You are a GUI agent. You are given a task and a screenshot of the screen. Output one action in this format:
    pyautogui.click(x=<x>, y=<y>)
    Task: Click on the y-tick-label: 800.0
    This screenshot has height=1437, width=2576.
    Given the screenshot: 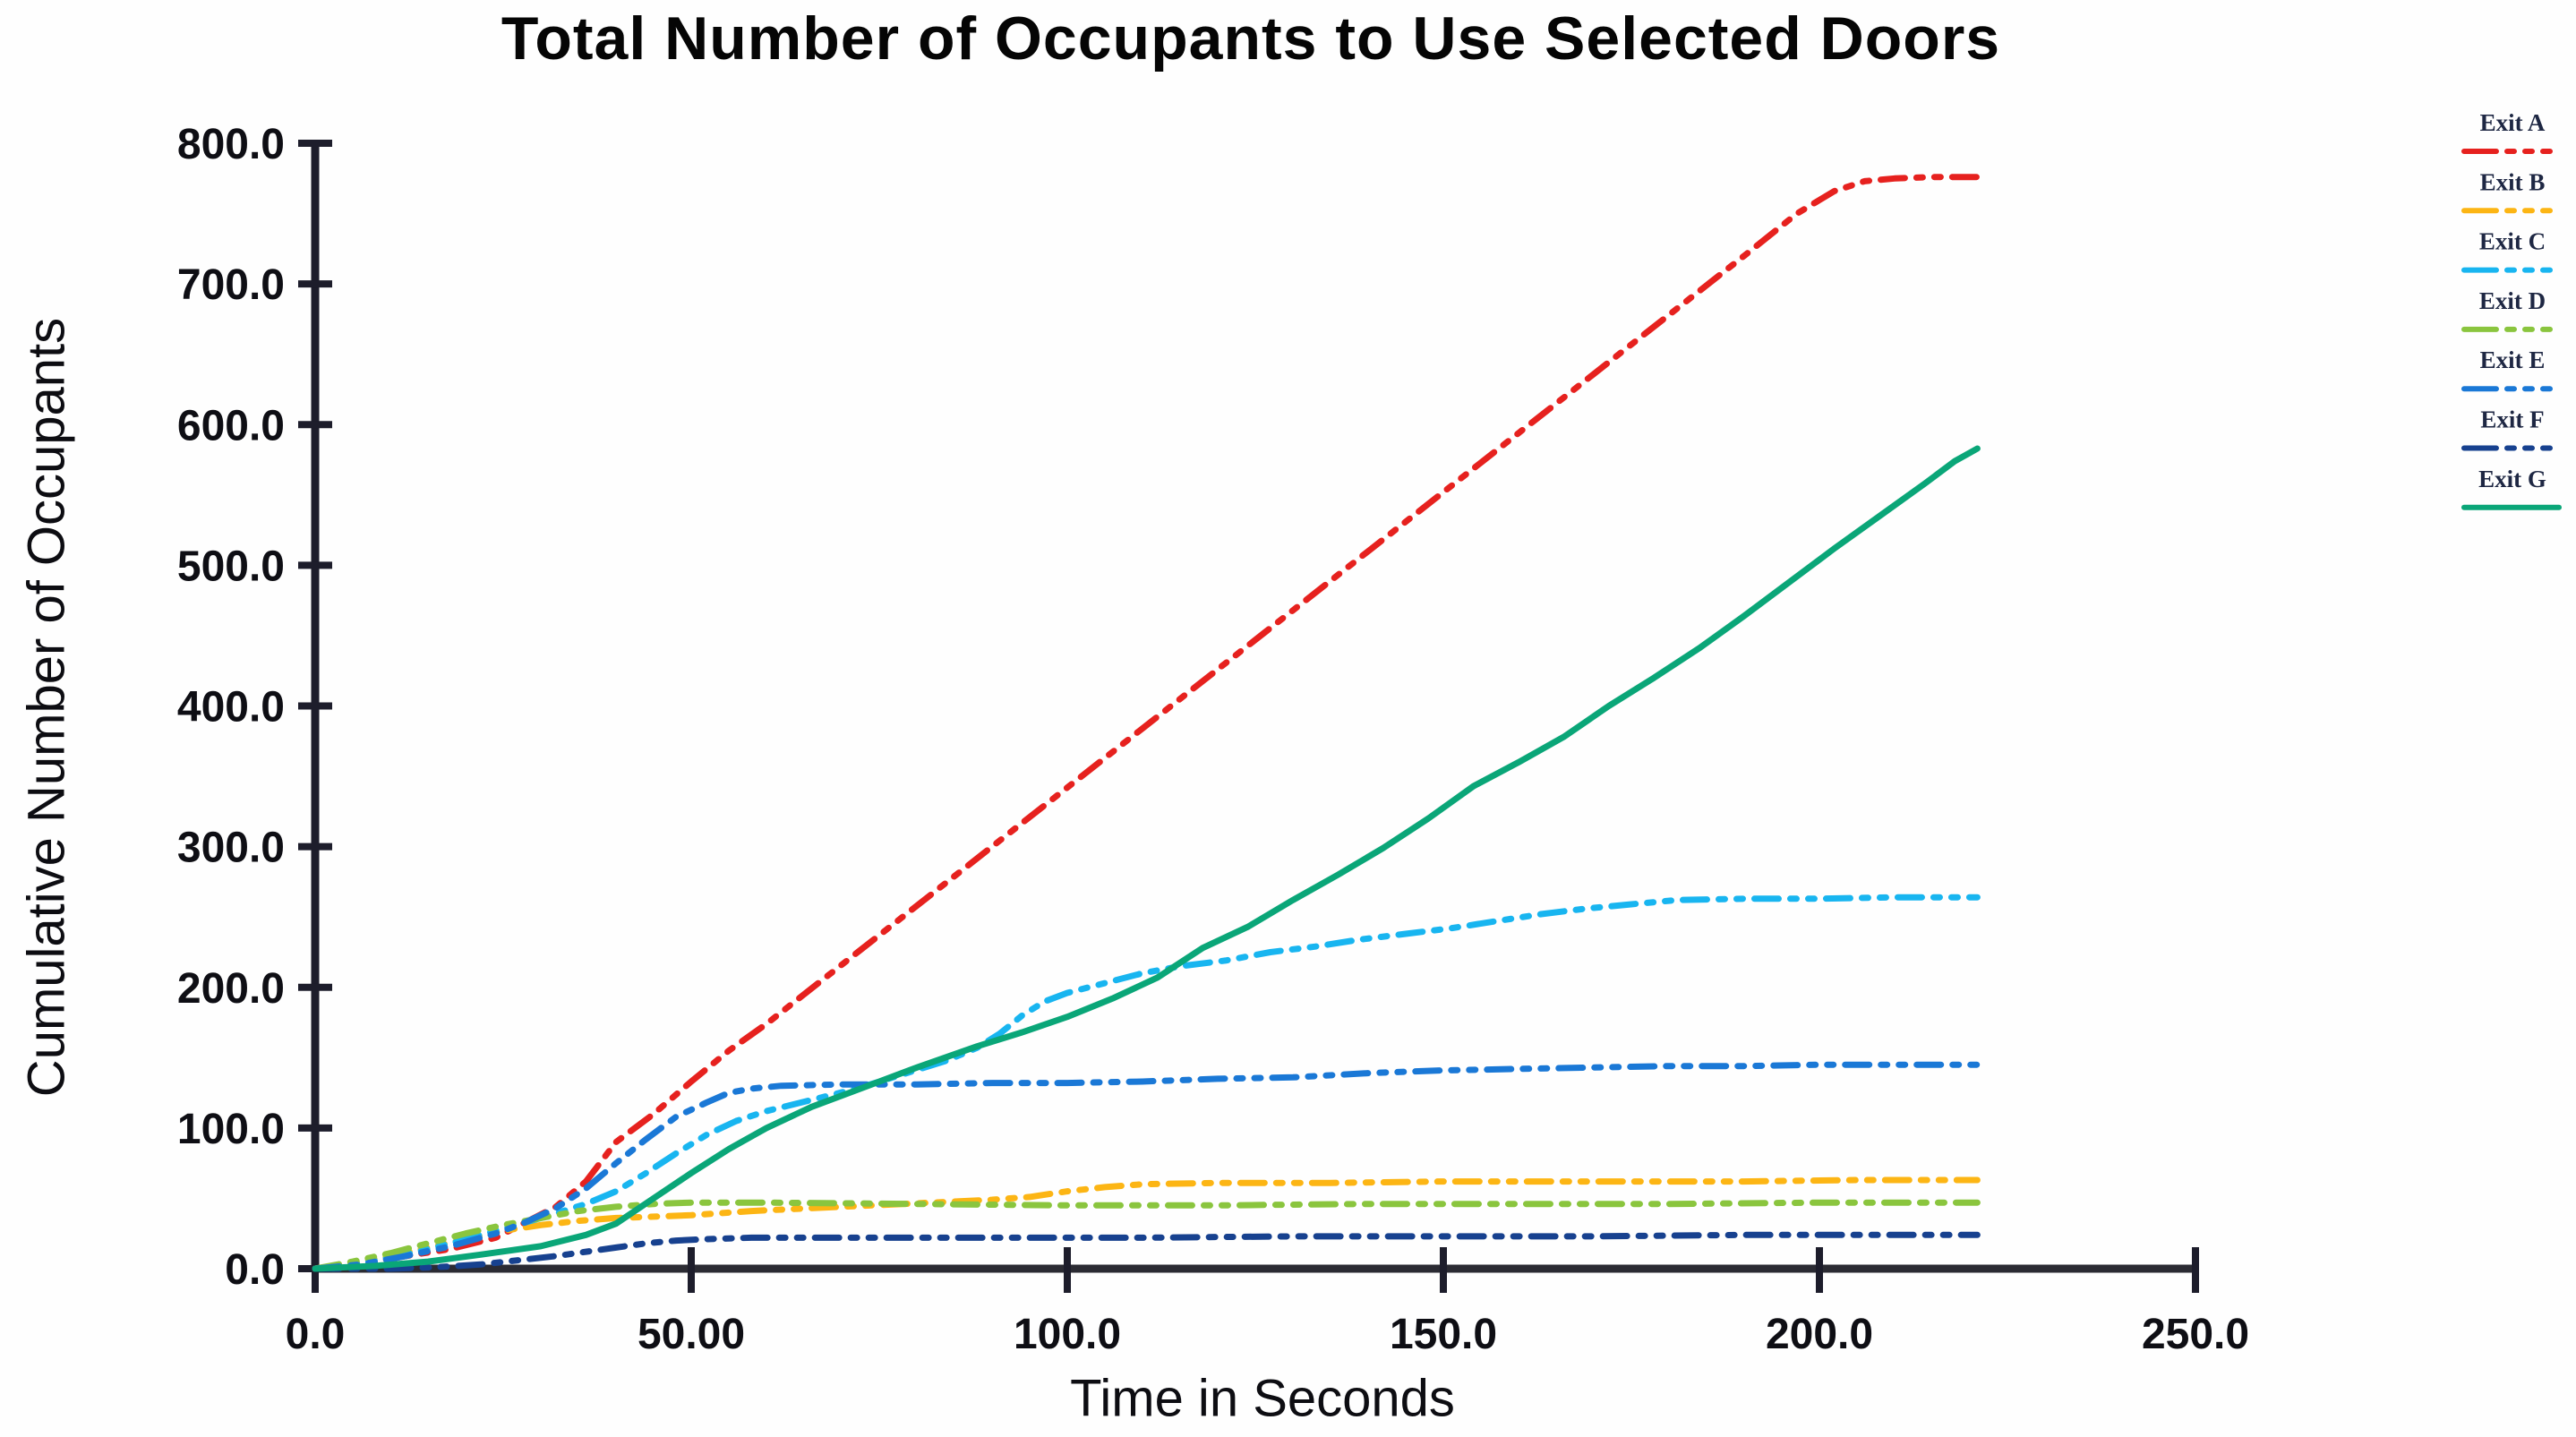 What is the action you would take?
    pyautogui.click(x=231, y=144)
    